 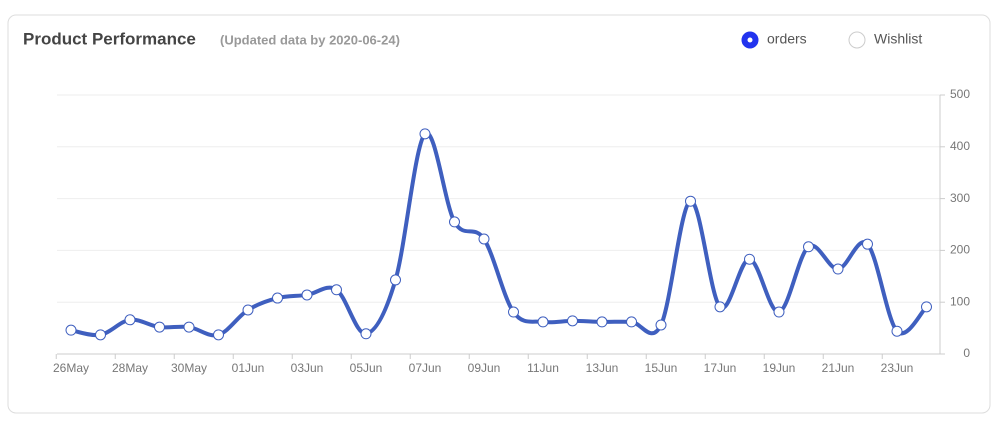 I want to click on x-tick-label: 23Jun, so click(x=897, y=368).